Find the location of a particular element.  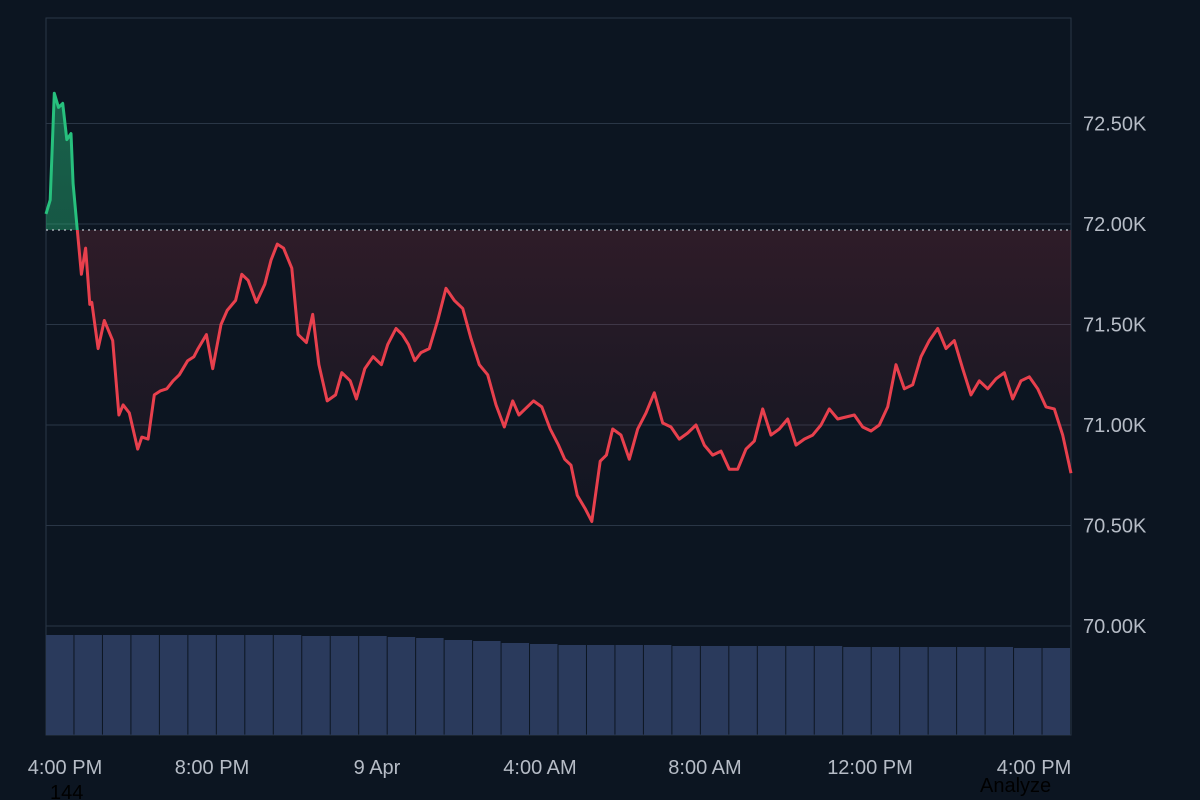

x-tick-label: 9 Apr is located at coordinates (377, 768).